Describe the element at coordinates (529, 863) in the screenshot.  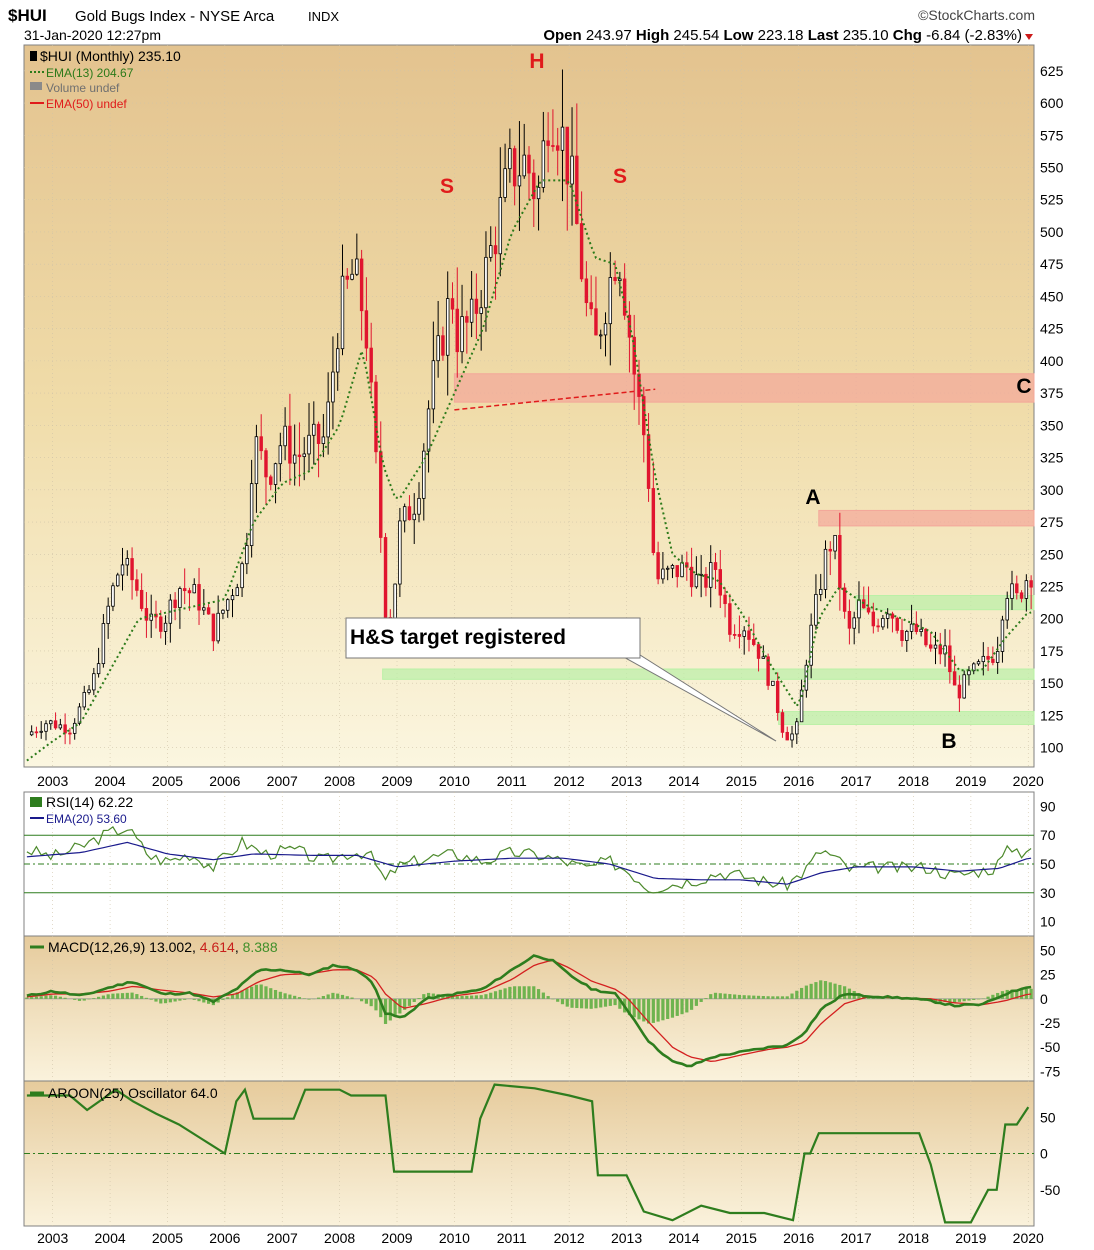
I see `rsi-ema-line` at that location.